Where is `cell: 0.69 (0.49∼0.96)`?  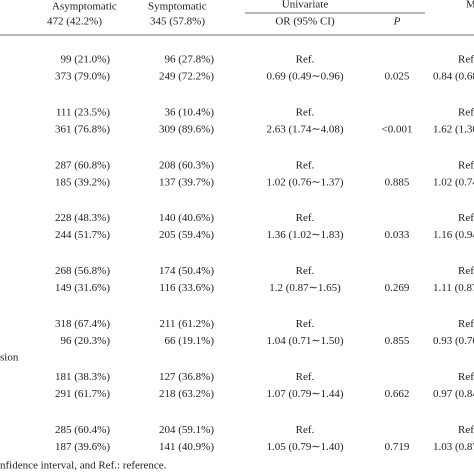 cell: 0.69 (0.49∼0.96) is located at coordinates (304, 77).